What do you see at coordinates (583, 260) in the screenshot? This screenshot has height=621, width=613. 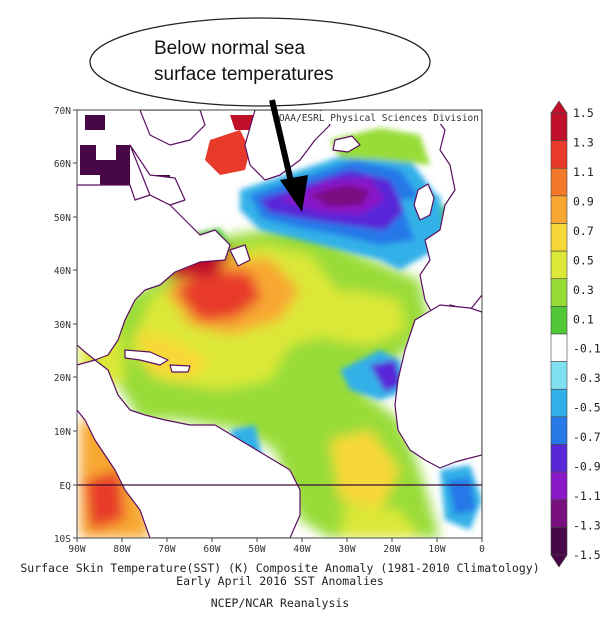 I see `colorbar-label: 0.5` at bounding box center [583, 260].